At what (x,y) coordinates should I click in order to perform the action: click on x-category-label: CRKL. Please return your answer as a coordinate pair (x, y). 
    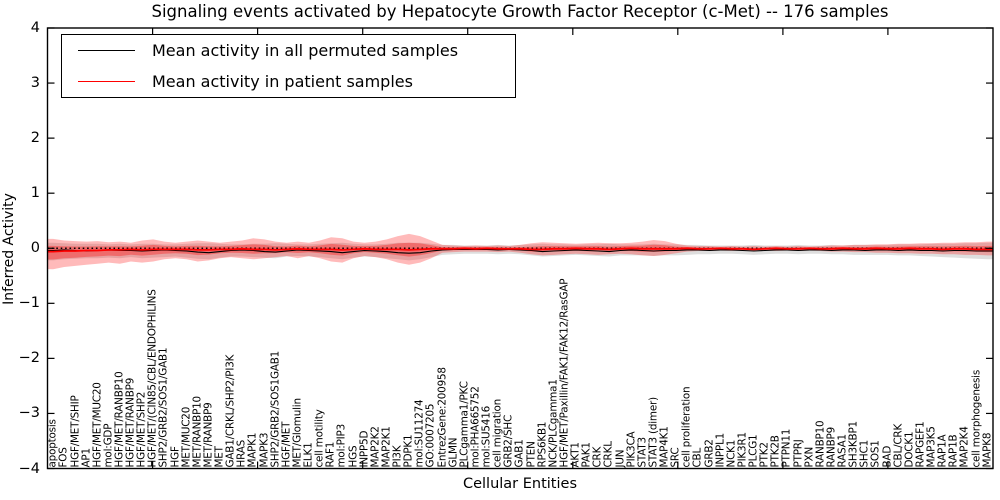
    Looking at the image, I should click on (608, 454).